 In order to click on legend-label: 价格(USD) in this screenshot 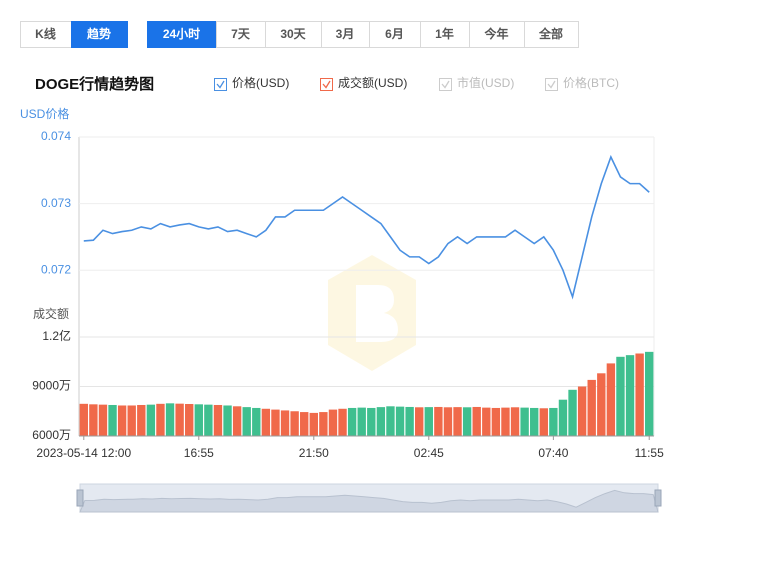, I will do `click(260, 82)`.